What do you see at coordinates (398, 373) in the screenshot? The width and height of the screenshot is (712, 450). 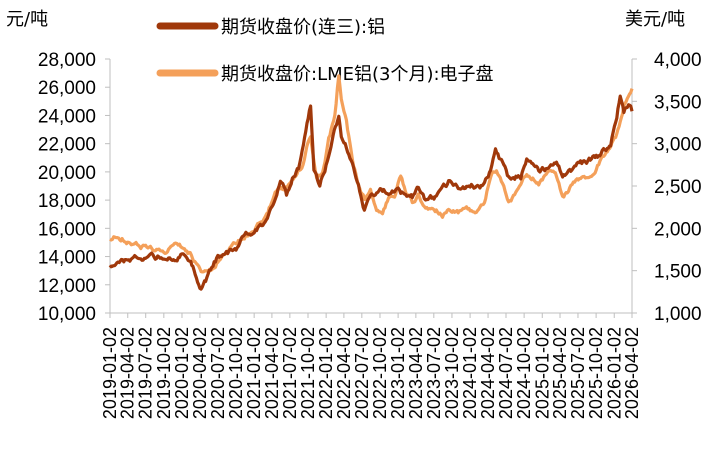 I see `x-tick-label: 2023-01-02` at bounding box center [398, 373].